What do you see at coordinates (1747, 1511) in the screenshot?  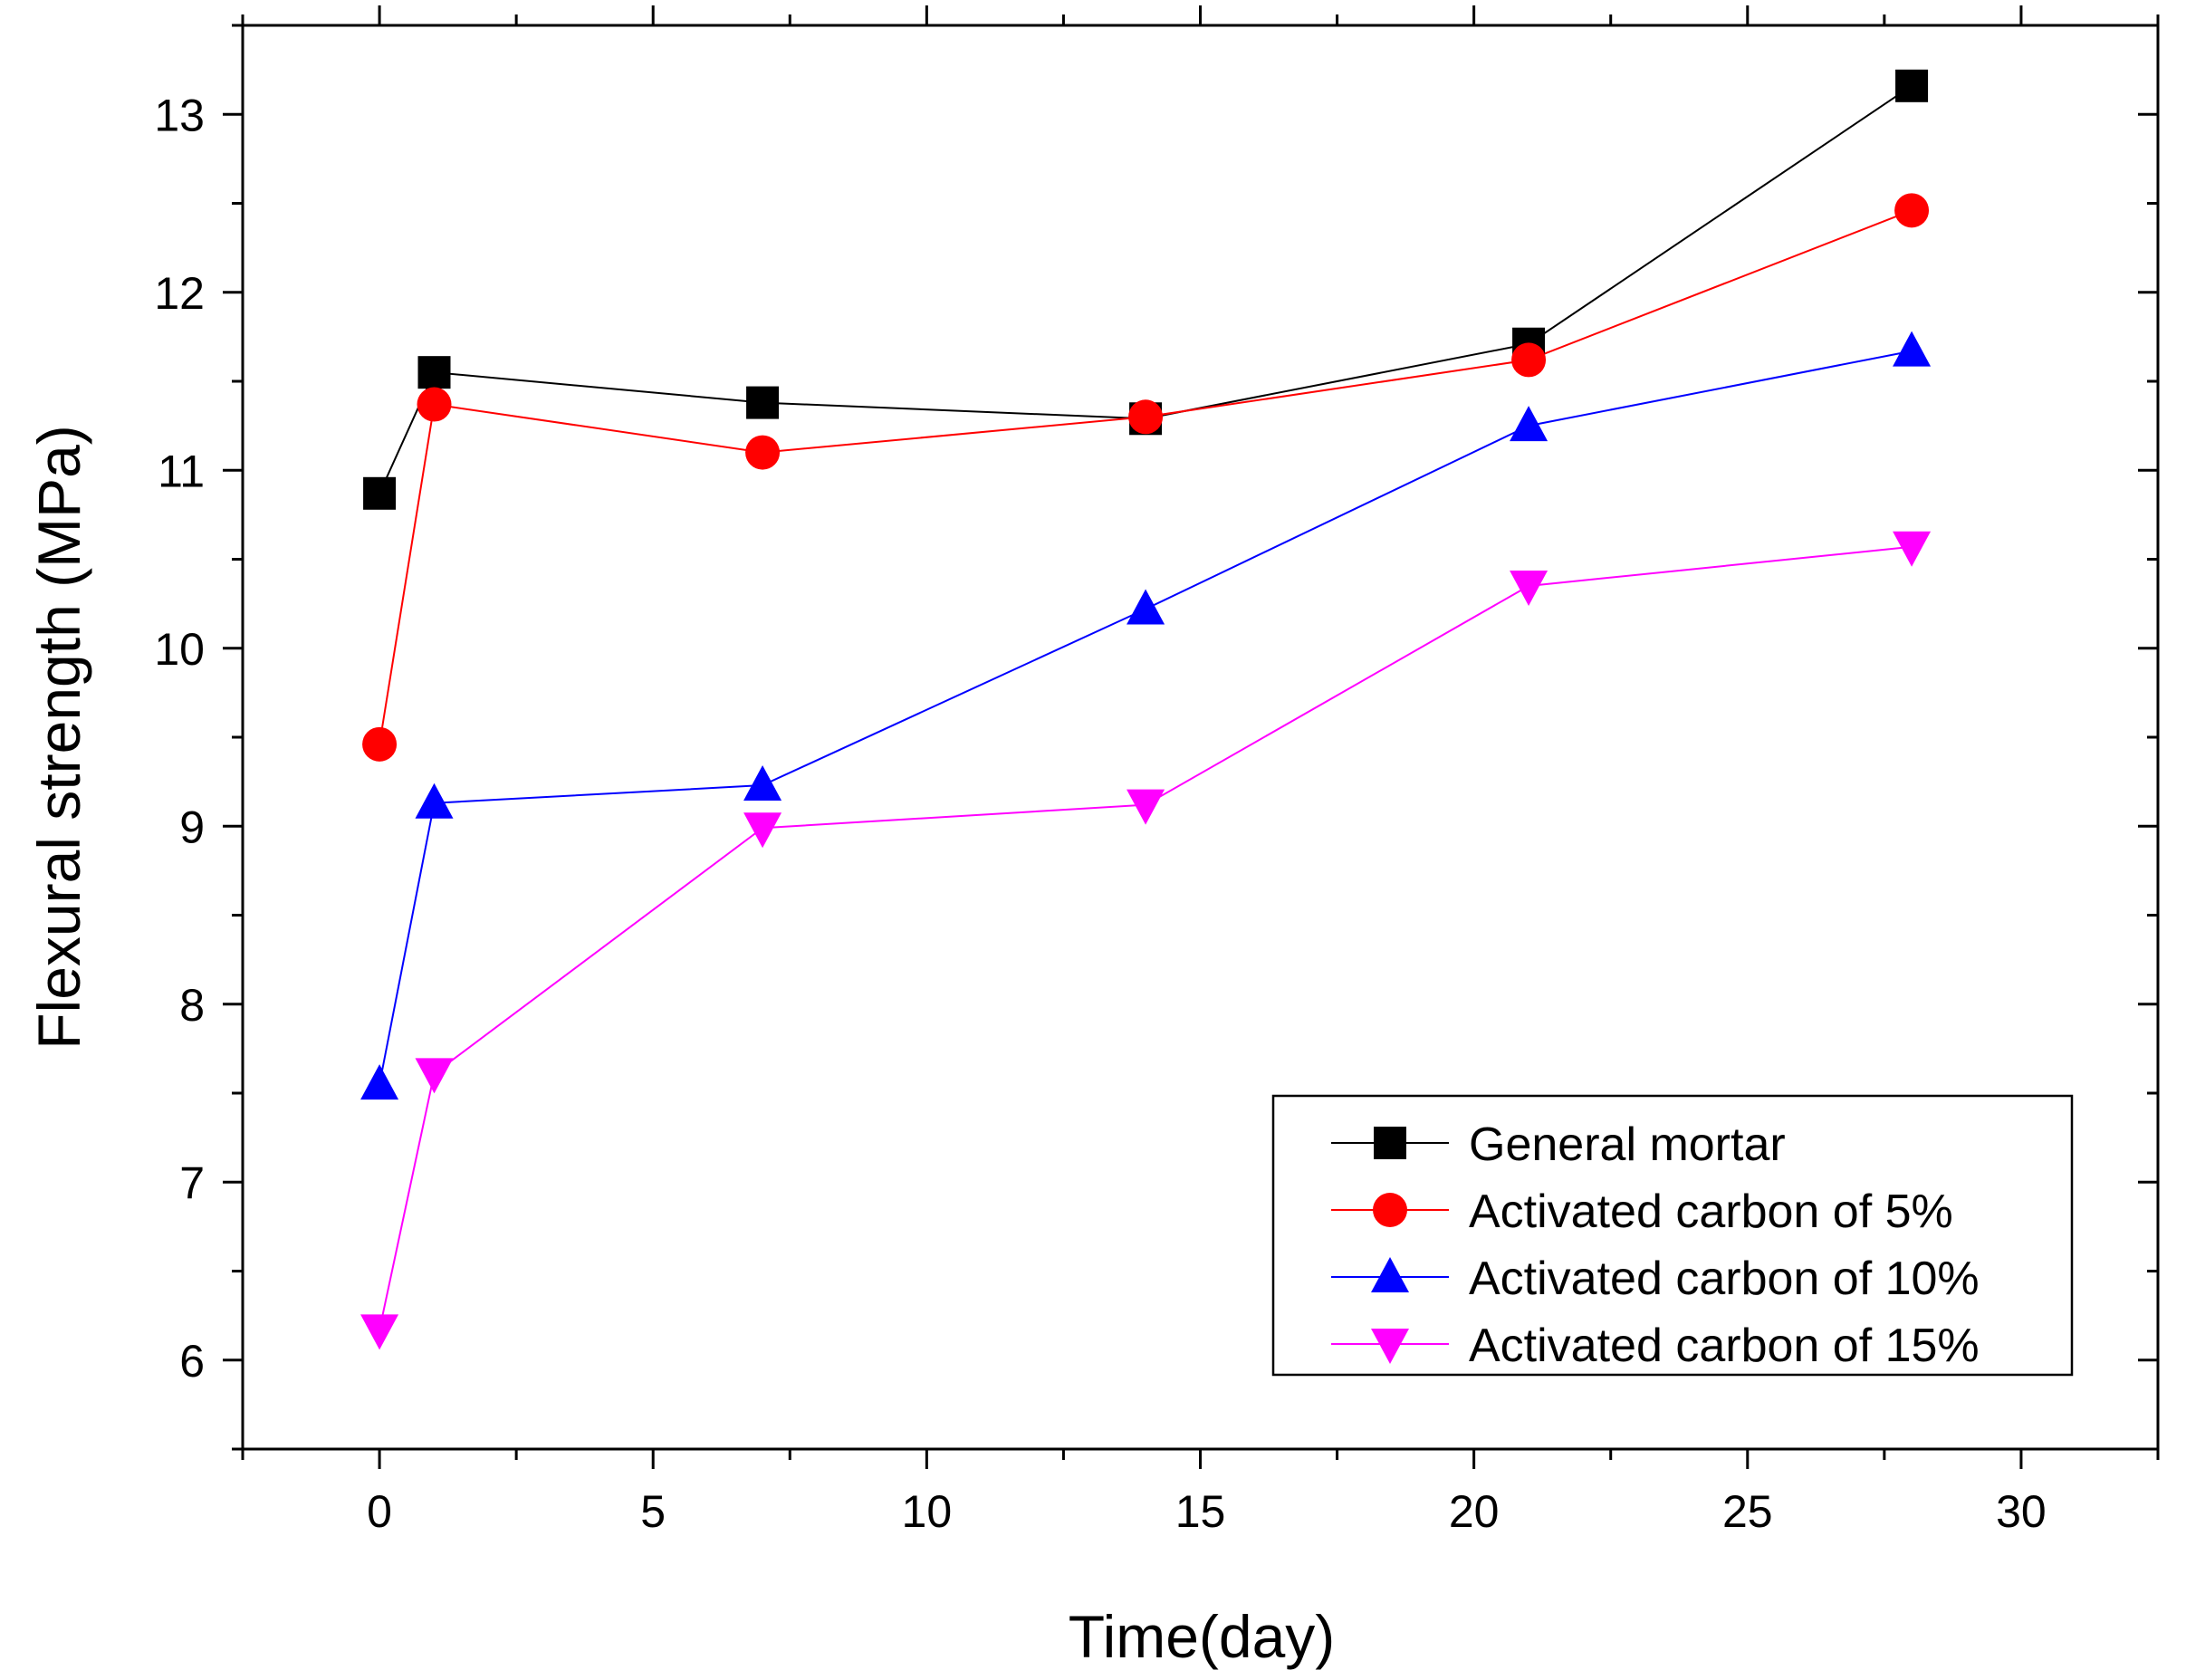 I see `x-tick-label: 25` at bounding box center [1747, 1511].